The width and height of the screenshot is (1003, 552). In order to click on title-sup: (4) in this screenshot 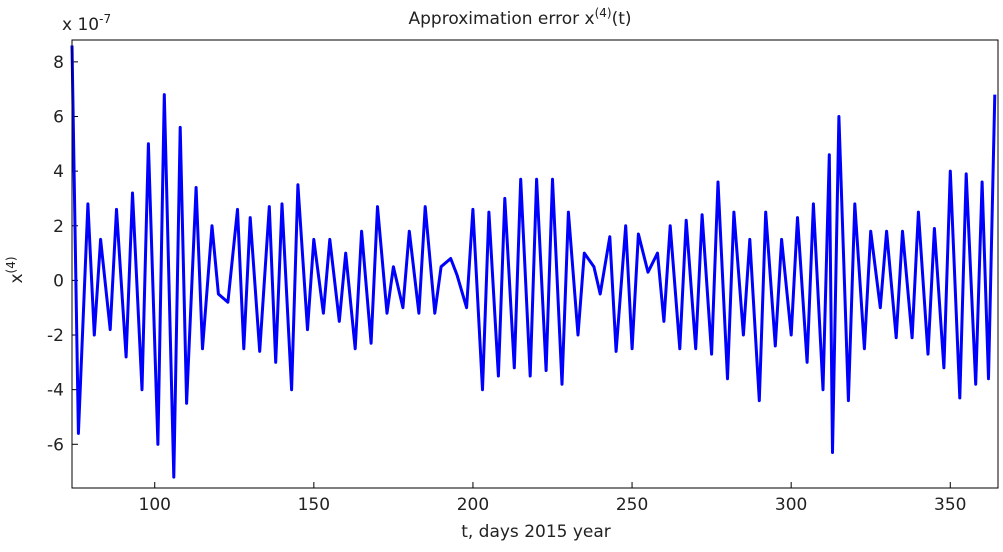, I will do `click(603, 13)`.